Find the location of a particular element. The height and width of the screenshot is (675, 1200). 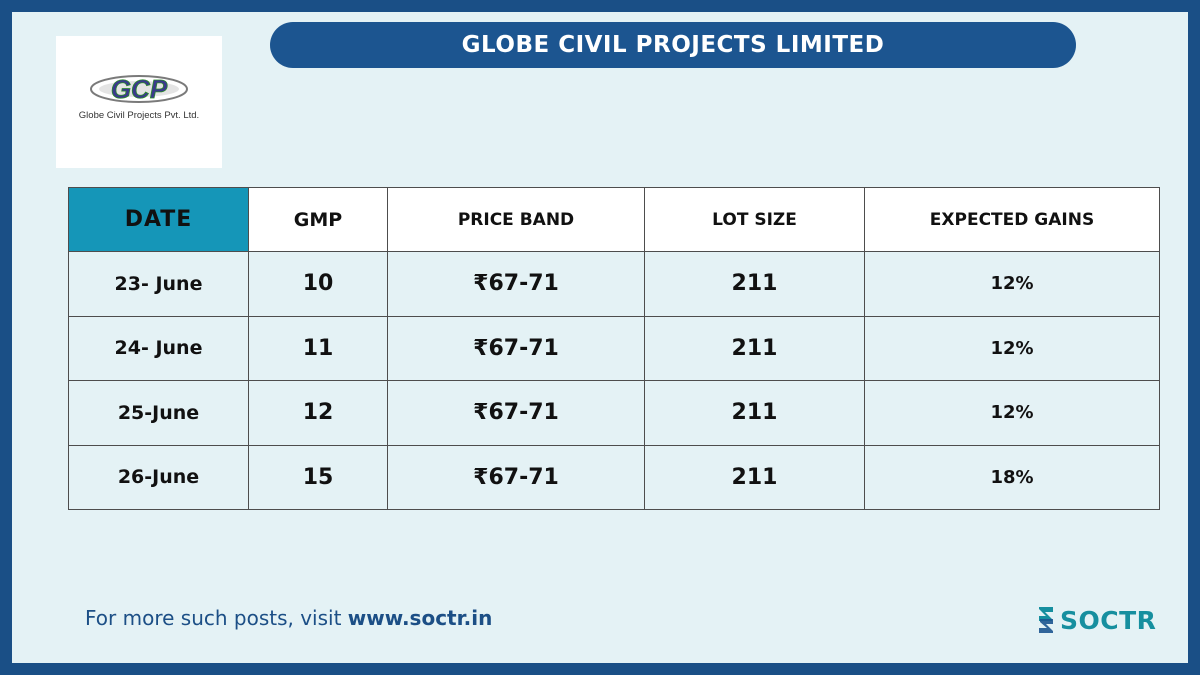

logo-letters: GCP is located at coordinates (139, 89).